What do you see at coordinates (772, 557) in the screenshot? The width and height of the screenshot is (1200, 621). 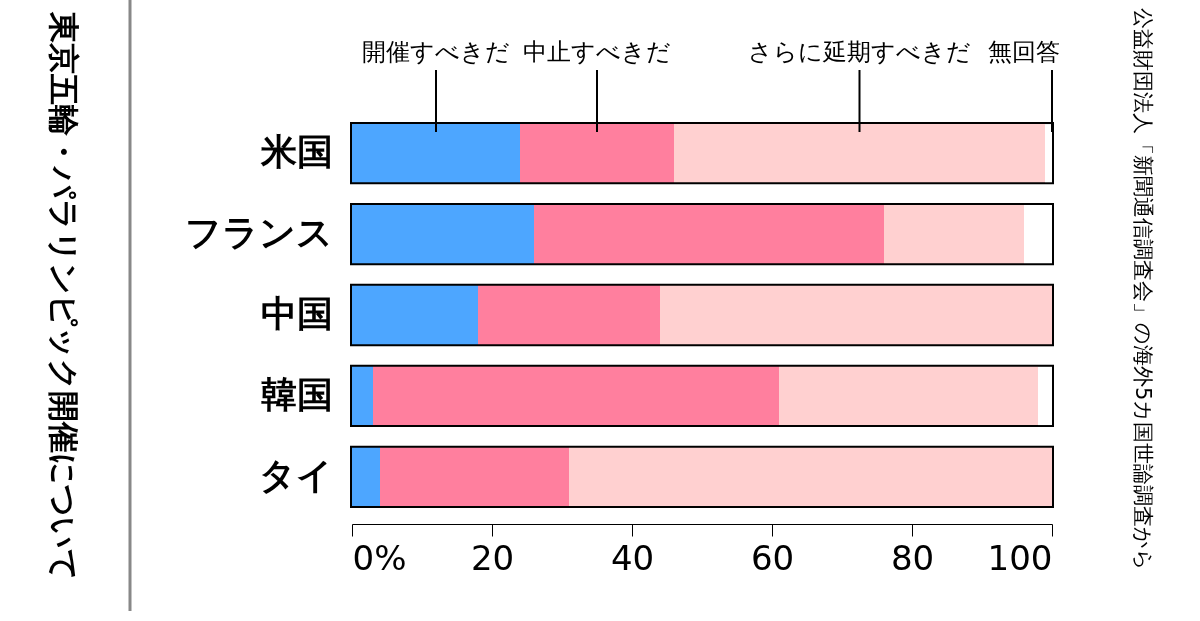 I see `x-tick-label: 60` at bounding box center [772, 557].